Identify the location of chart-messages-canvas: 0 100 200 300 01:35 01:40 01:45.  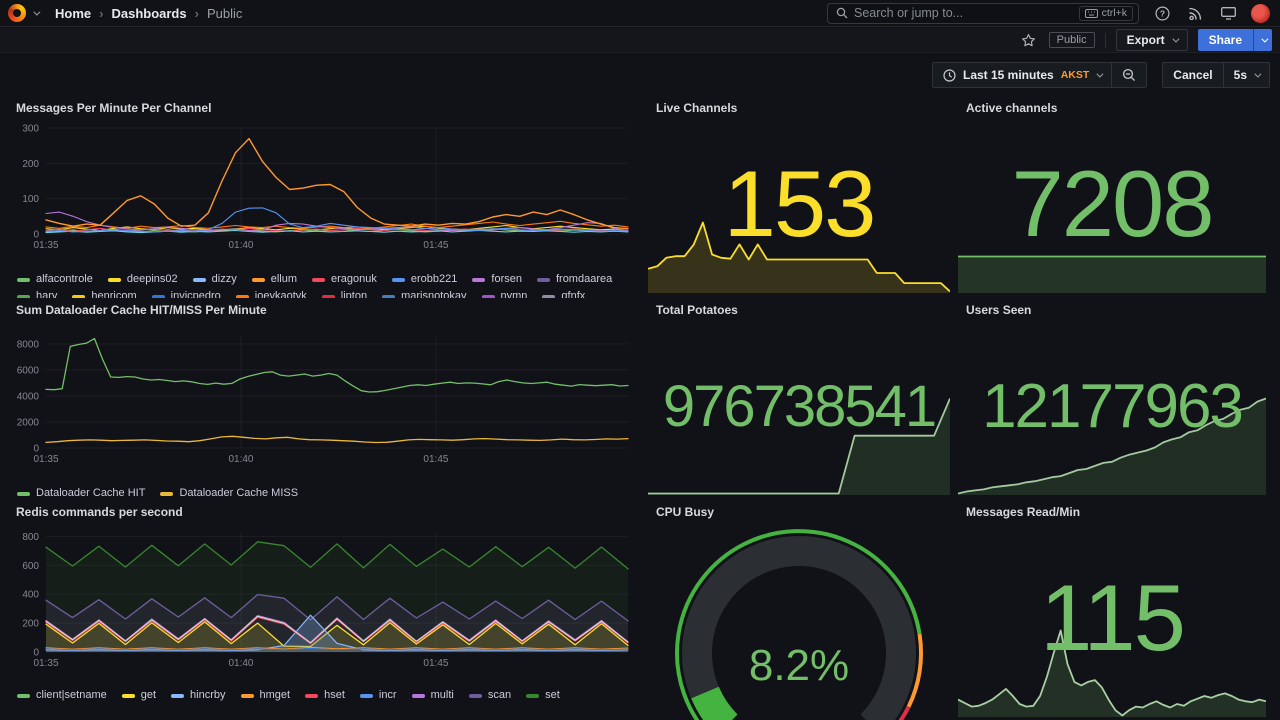
(322, 193).